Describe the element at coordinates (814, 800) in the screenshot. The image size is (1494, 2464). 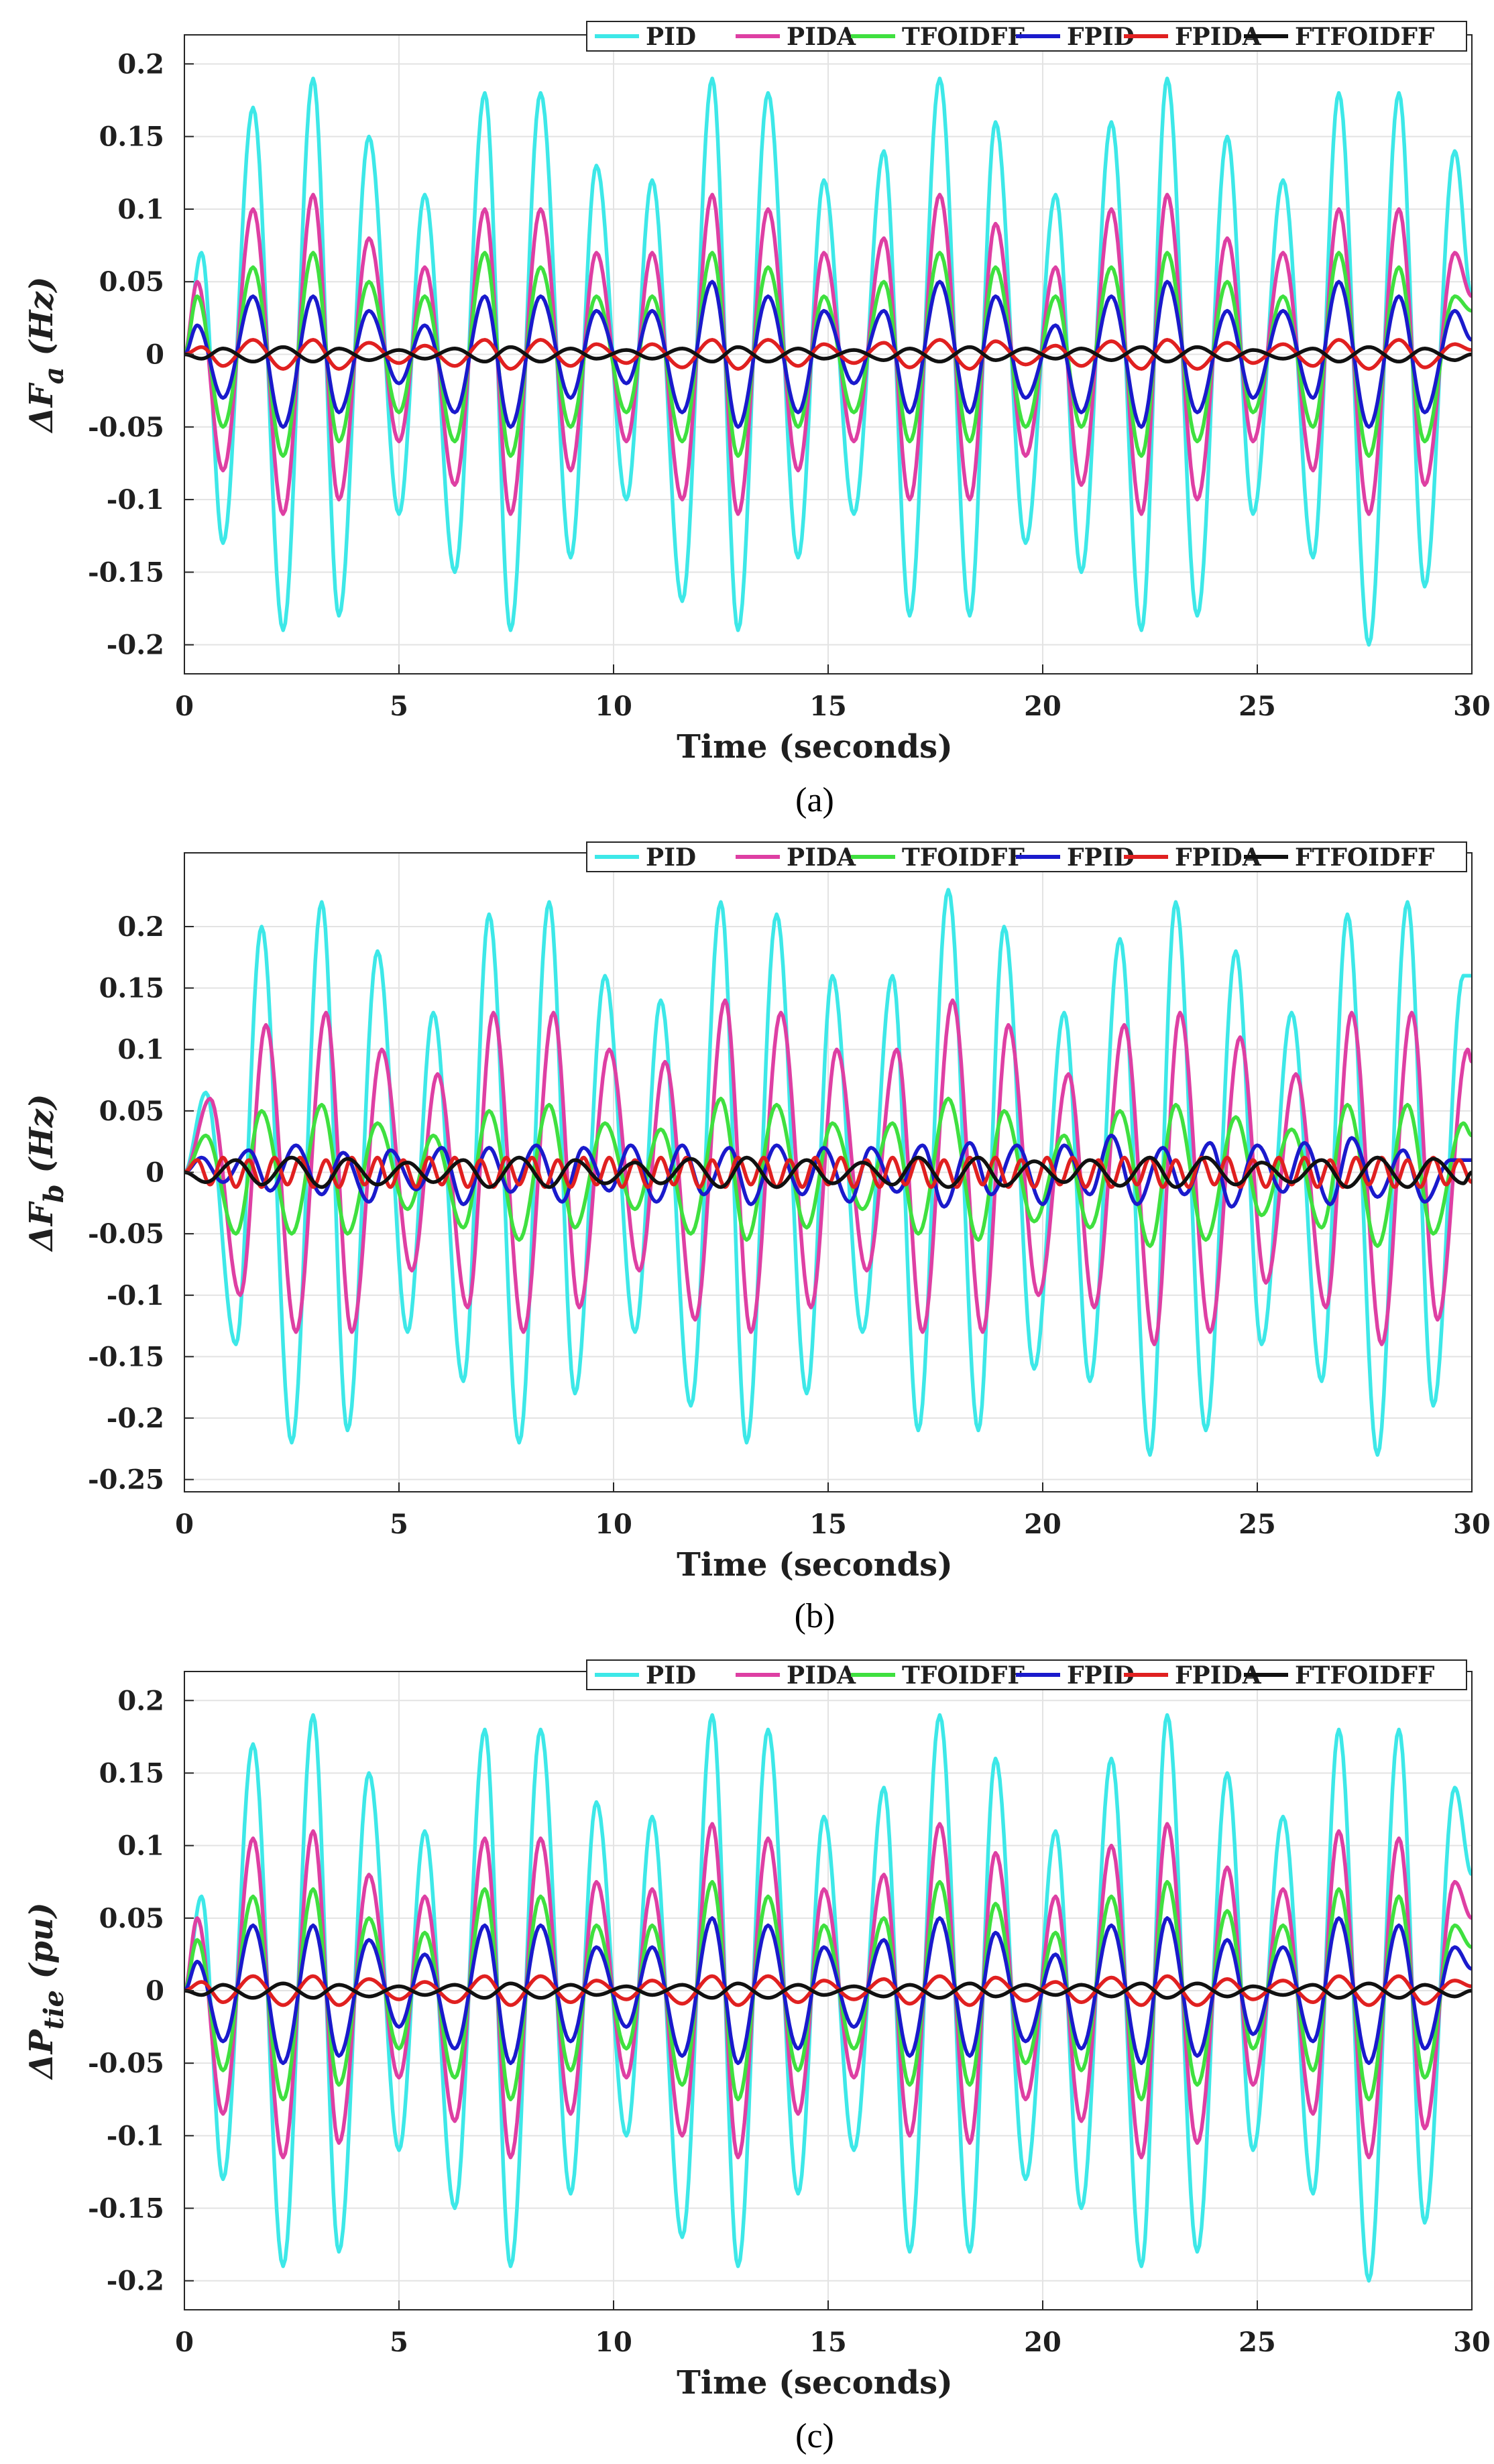
I see `panel-caption: (a)` at that location.